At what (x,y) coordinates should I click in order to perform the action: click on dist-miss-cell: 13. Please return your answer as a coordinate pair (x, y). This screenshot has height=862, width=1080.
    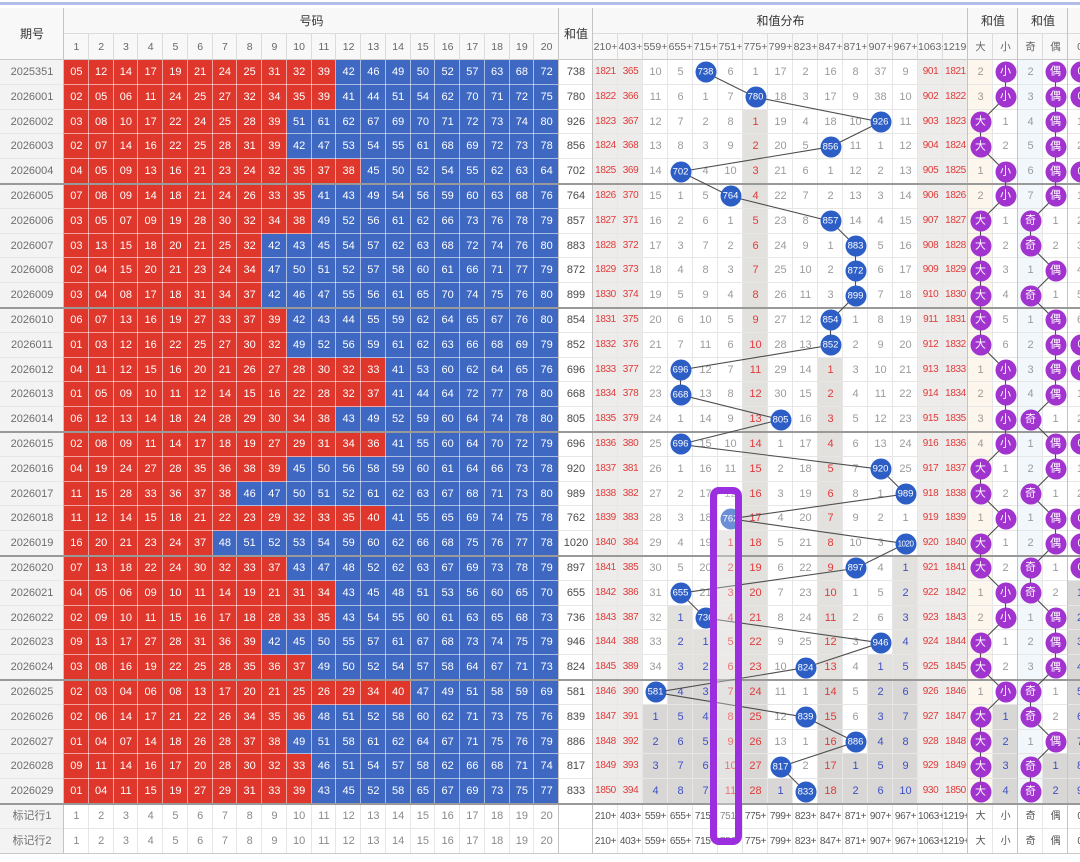
    Looking at the image, I should click on (705, 394).